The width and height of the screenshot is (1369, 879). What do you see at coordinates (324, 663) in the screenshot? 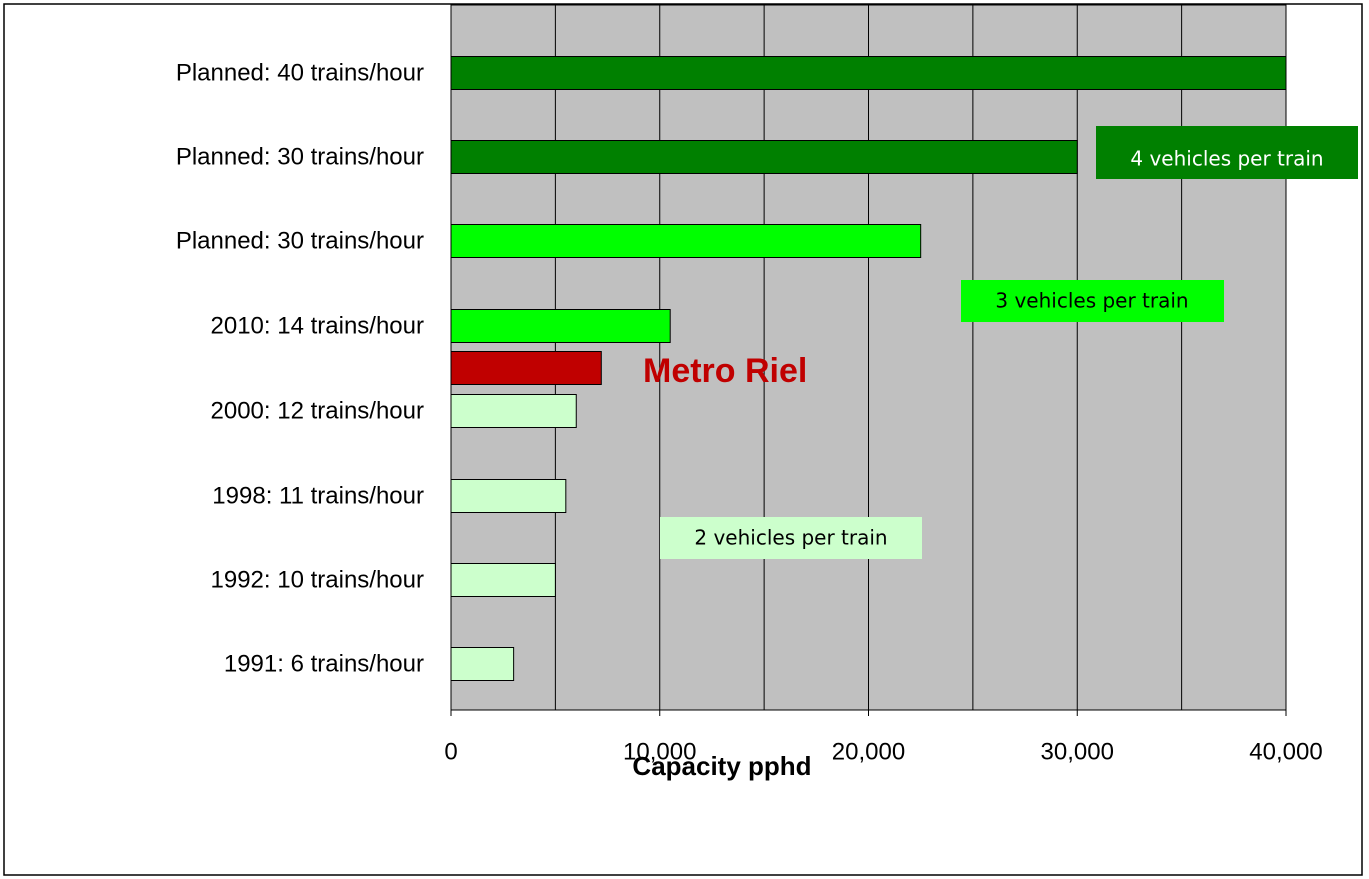
I see `y-tick-label: 1991: 6 trains/hour` at bounding box center [324, 663].